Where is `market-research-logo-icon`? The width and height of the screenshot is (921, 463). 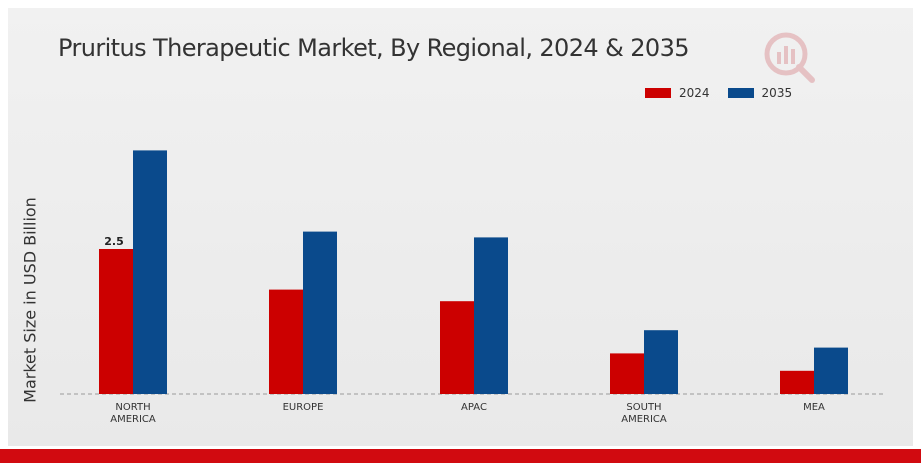 market-research-logo-icon is located at coordinates (789, 57).